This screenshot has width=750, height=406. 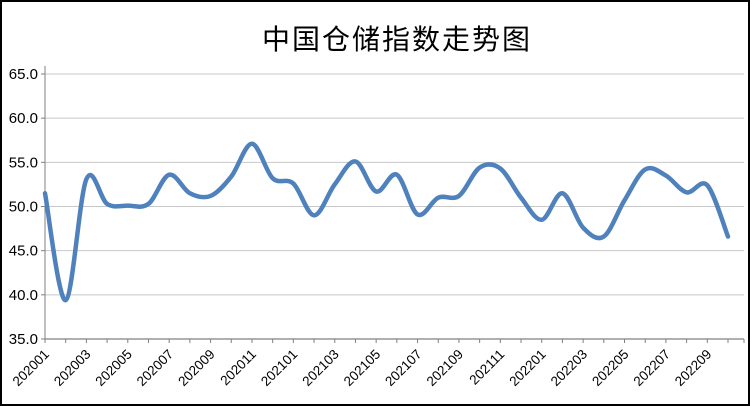 I want to click on y-tick-label: 65.0, so click(x=23, y=74).